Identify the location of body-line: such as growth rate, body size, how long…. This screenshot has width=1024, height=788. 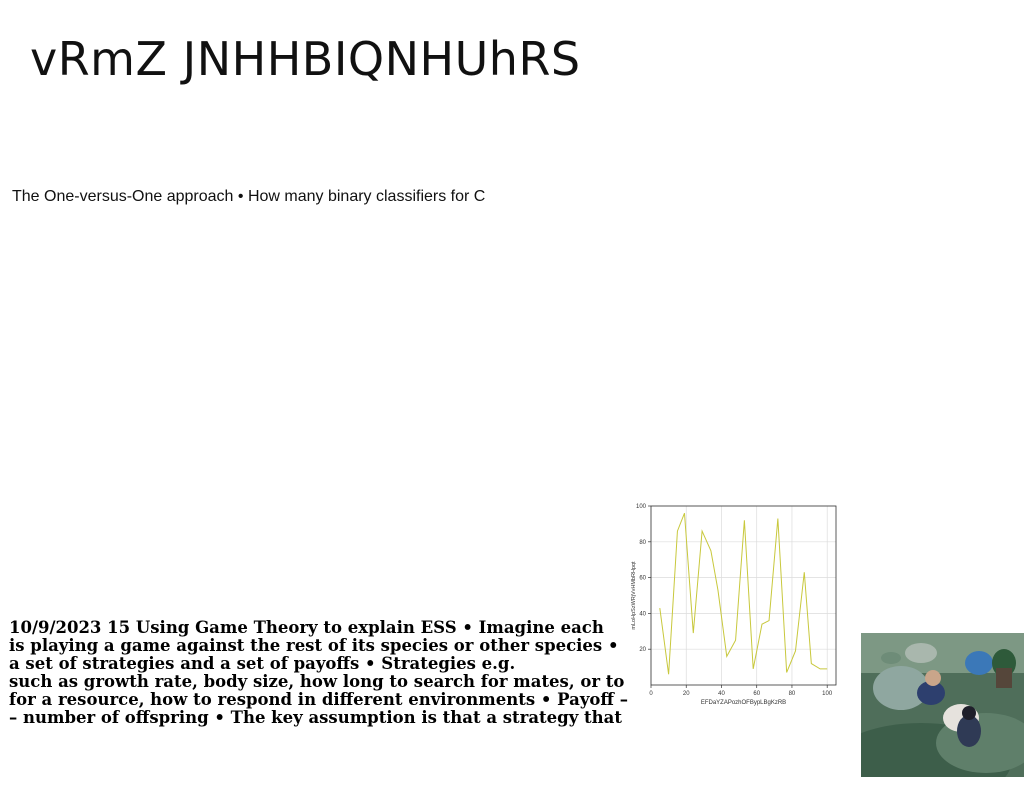
(317, 681).